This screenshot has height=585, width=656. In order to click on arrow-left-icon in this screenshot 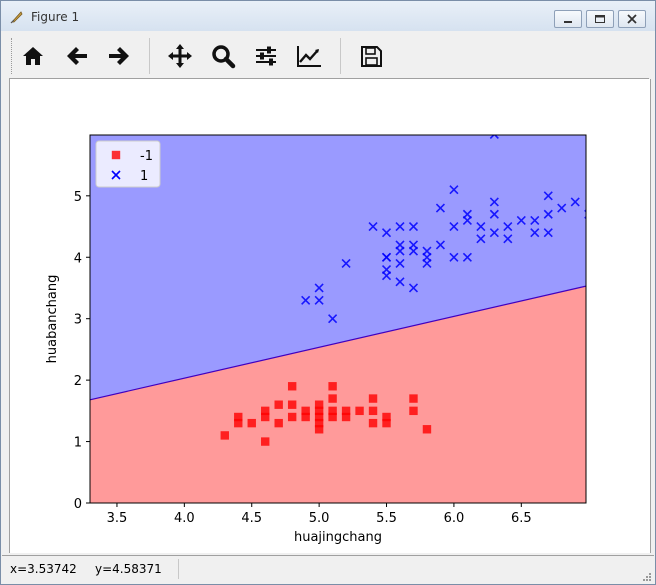, I will do `click(77, 56)`.